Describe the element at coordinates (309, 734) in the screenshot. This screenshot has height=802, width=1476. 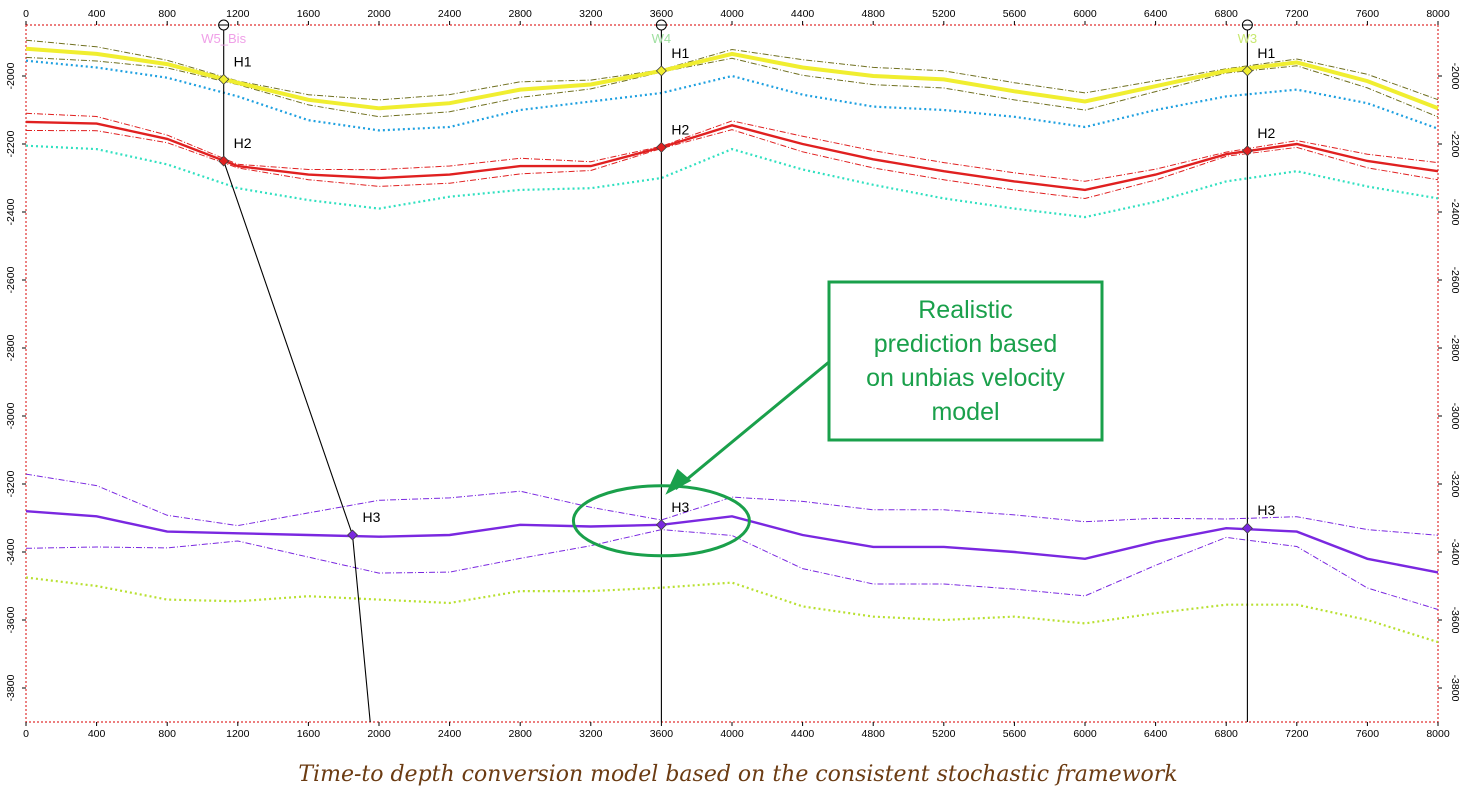
I see `x-tick-label-bottom: 1600` at that location.